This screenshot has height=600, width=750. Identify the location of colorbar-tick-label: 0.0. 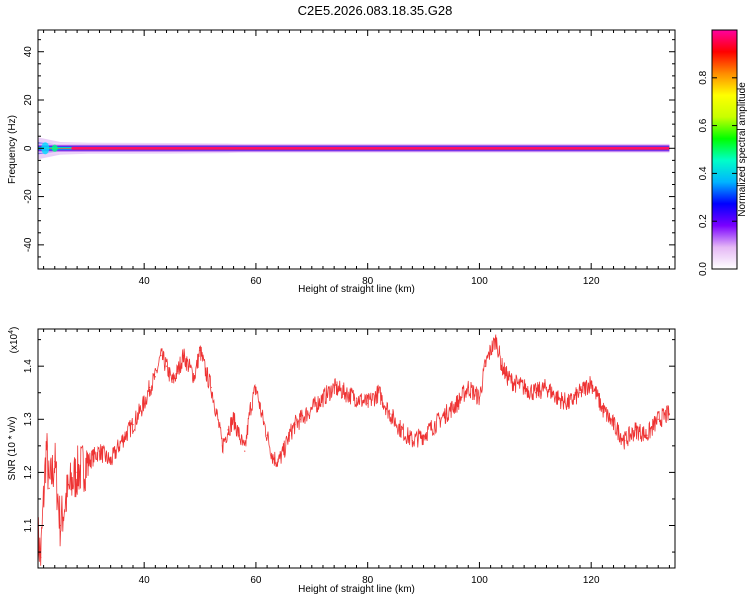
(703, 269).